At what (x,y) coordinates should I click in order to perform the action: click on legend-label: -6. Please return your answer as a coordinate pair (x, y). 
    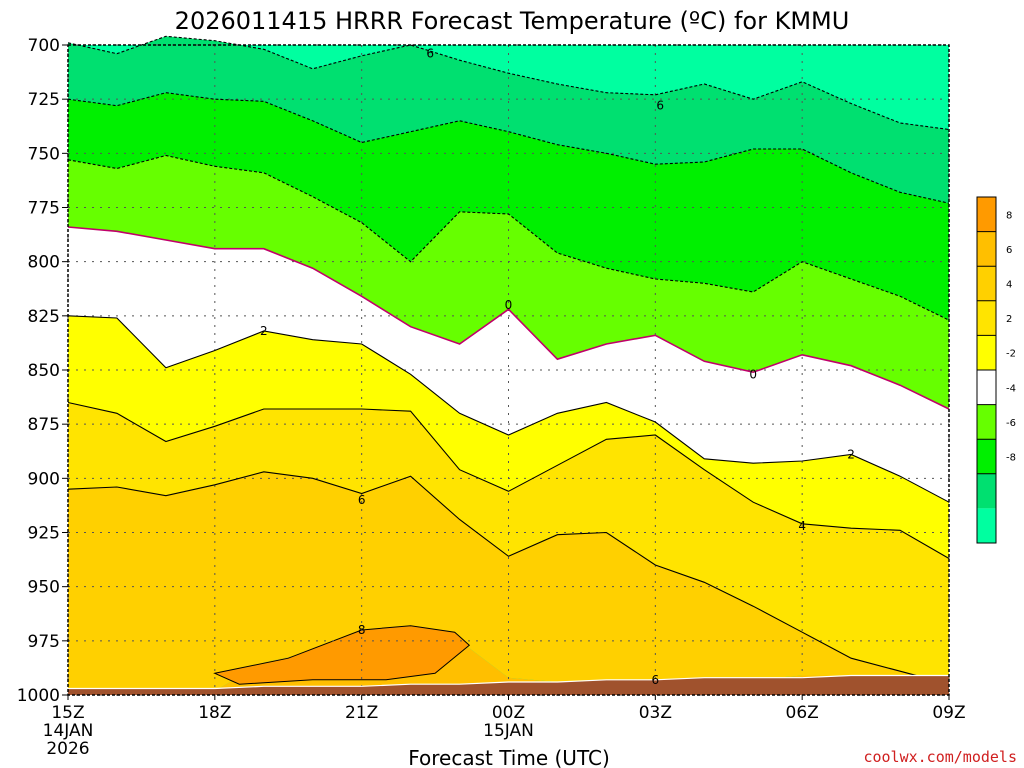
    Looking at the image, I should click on (1011, 423).